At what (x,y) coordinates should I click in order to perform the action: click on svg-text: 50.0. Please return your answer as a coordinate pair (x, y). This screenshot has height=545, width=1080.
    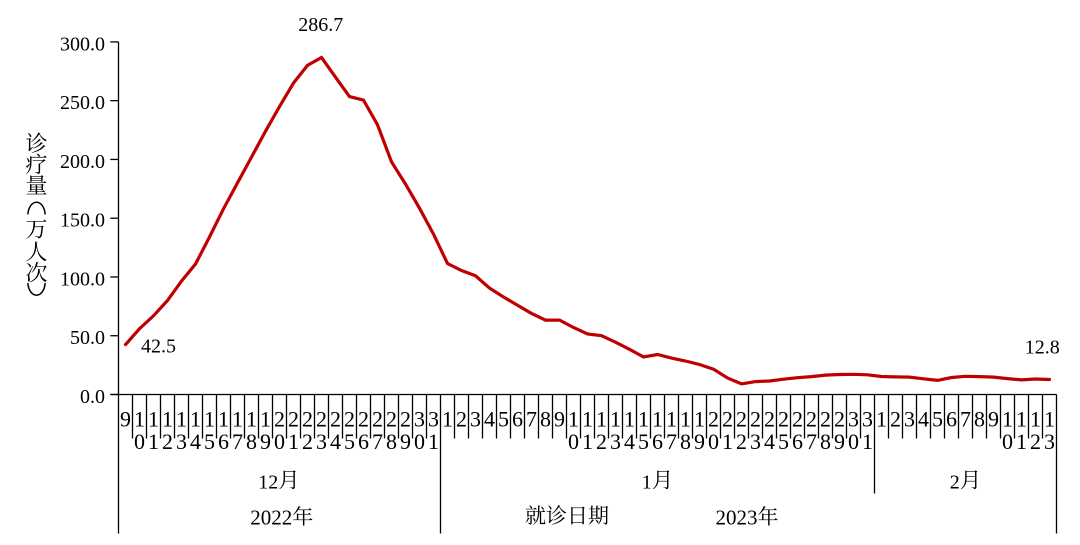
    Looking at the image, I should click on (87, 338).